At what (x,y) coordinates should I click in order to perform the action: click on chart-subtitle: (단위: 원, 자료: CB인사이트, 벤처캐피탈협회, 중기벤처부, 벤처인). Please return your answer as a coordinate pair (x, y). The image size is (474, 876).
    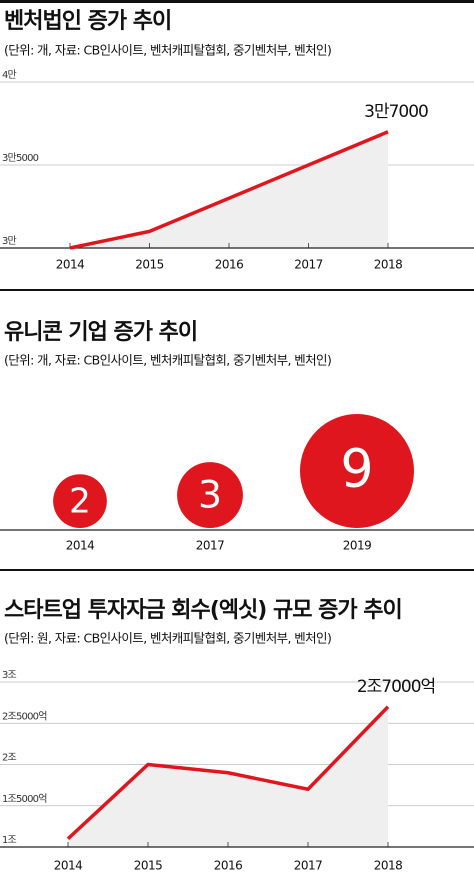
    Looking at the image, I should click on (167, 638).